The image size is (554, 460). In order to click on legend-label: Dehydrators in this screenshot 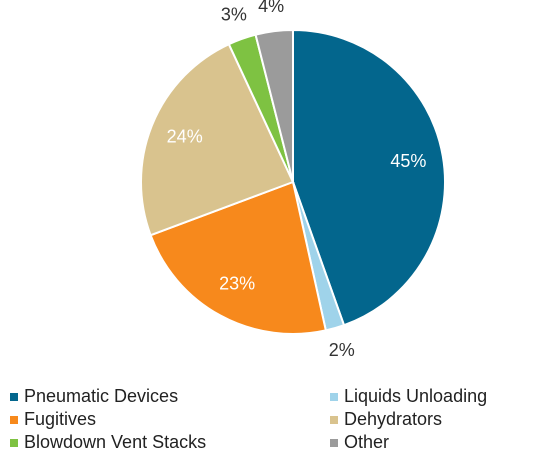, I will do `click(393, 419)`.